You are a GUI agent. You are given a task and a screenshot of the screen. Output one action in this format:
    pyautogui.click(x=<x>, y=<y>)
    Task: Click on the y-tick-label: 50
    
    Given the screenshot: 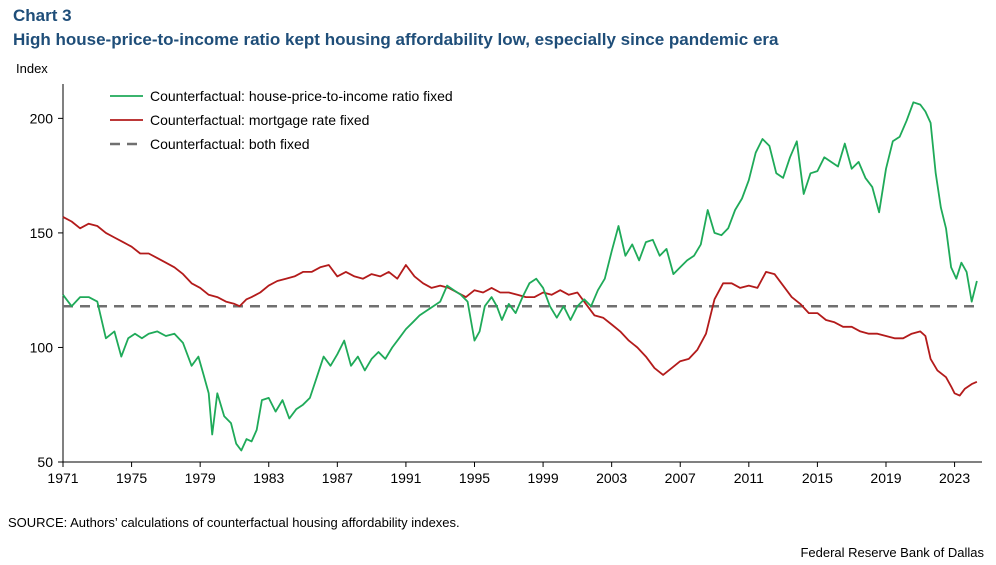 What is the action you would take?
    pyautogui.click(x=45, y=462)
    